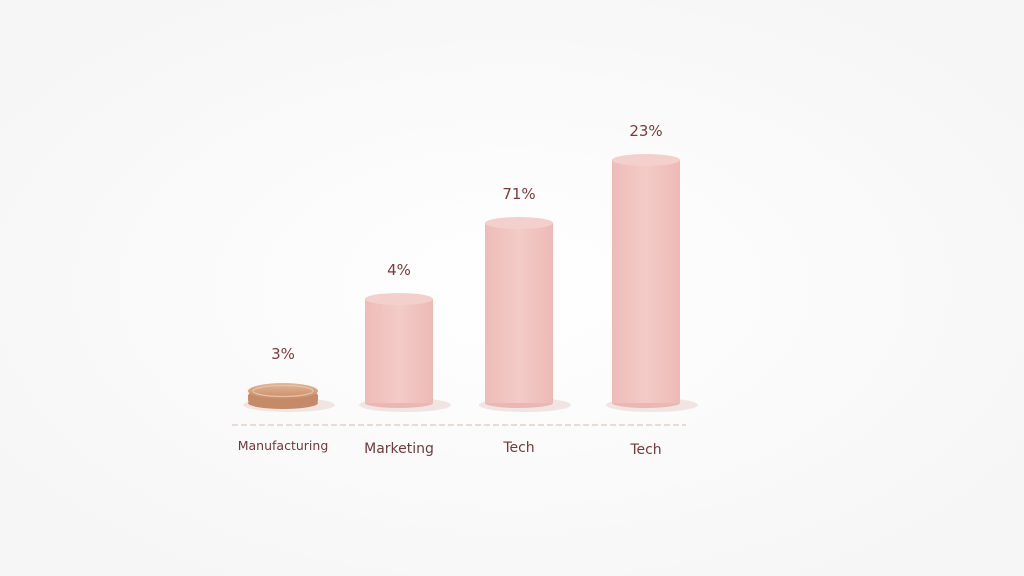  What do you see at coordinates (283, 445) in the screenshot?
I see `category-label-0: Manufacturing` at bounding box center [283, 445].